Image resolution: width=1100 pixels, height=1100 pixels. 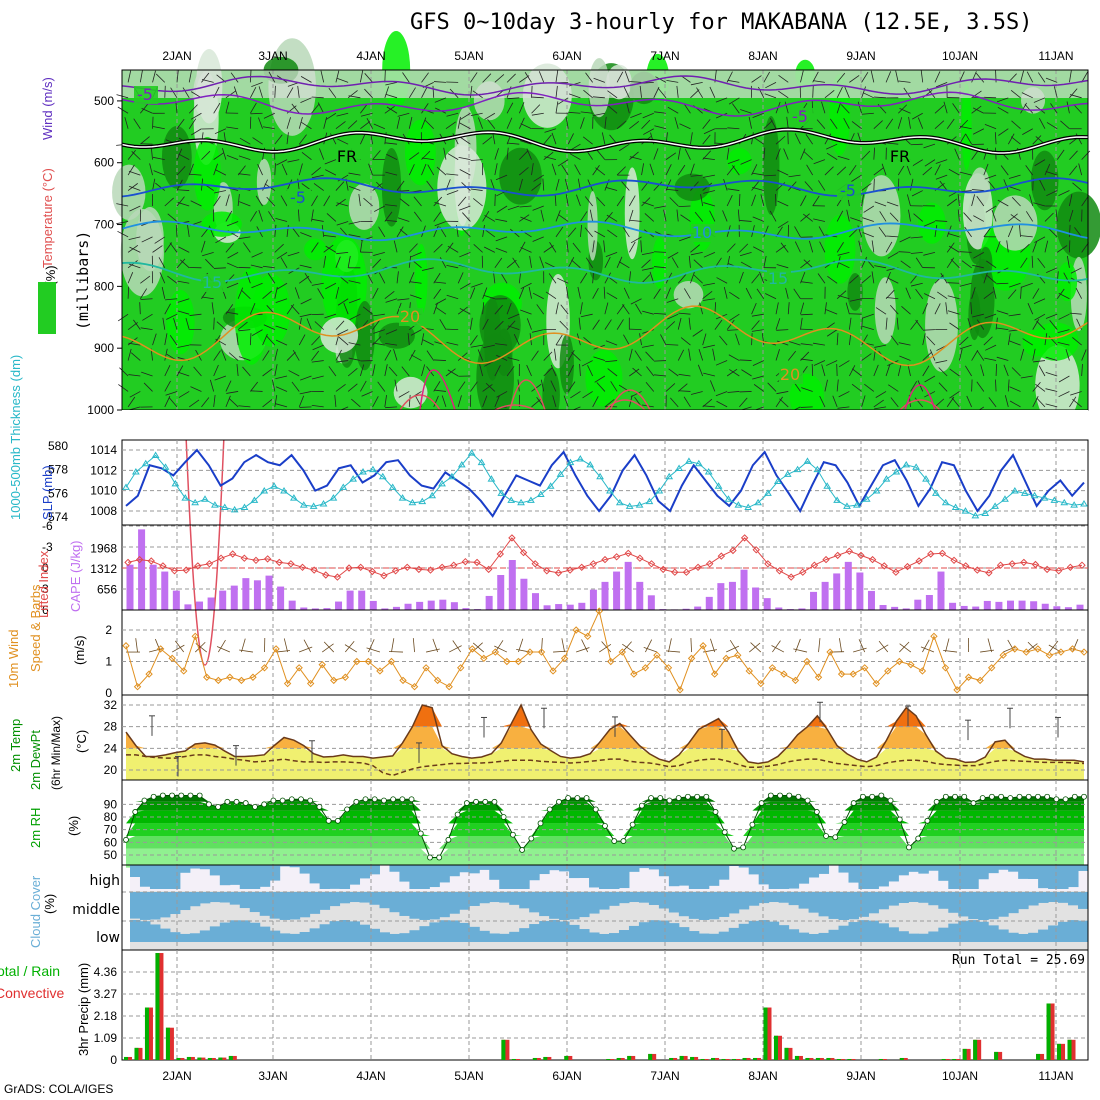 I want to click on thickness-frame, so click(x=605, y=482).